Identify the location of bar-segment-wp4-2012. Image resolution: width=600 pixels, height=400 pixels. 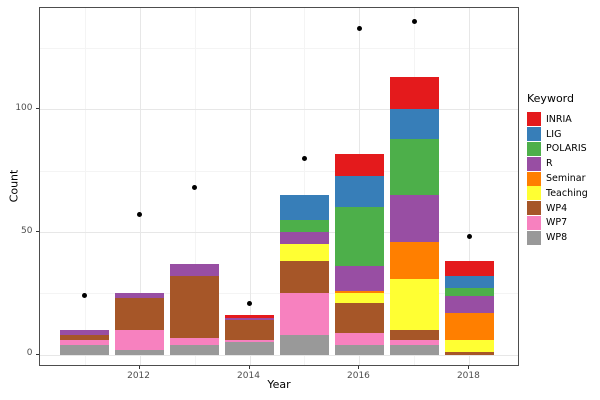
(139, 314).